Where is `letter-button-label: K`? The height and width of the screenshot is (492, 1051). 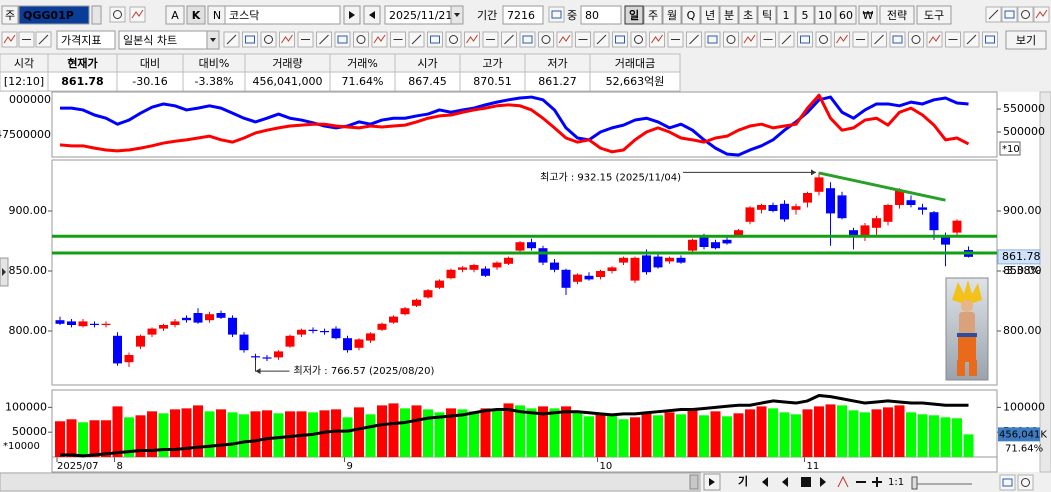 letter-button-label: K is located at coordinates (196, 15).